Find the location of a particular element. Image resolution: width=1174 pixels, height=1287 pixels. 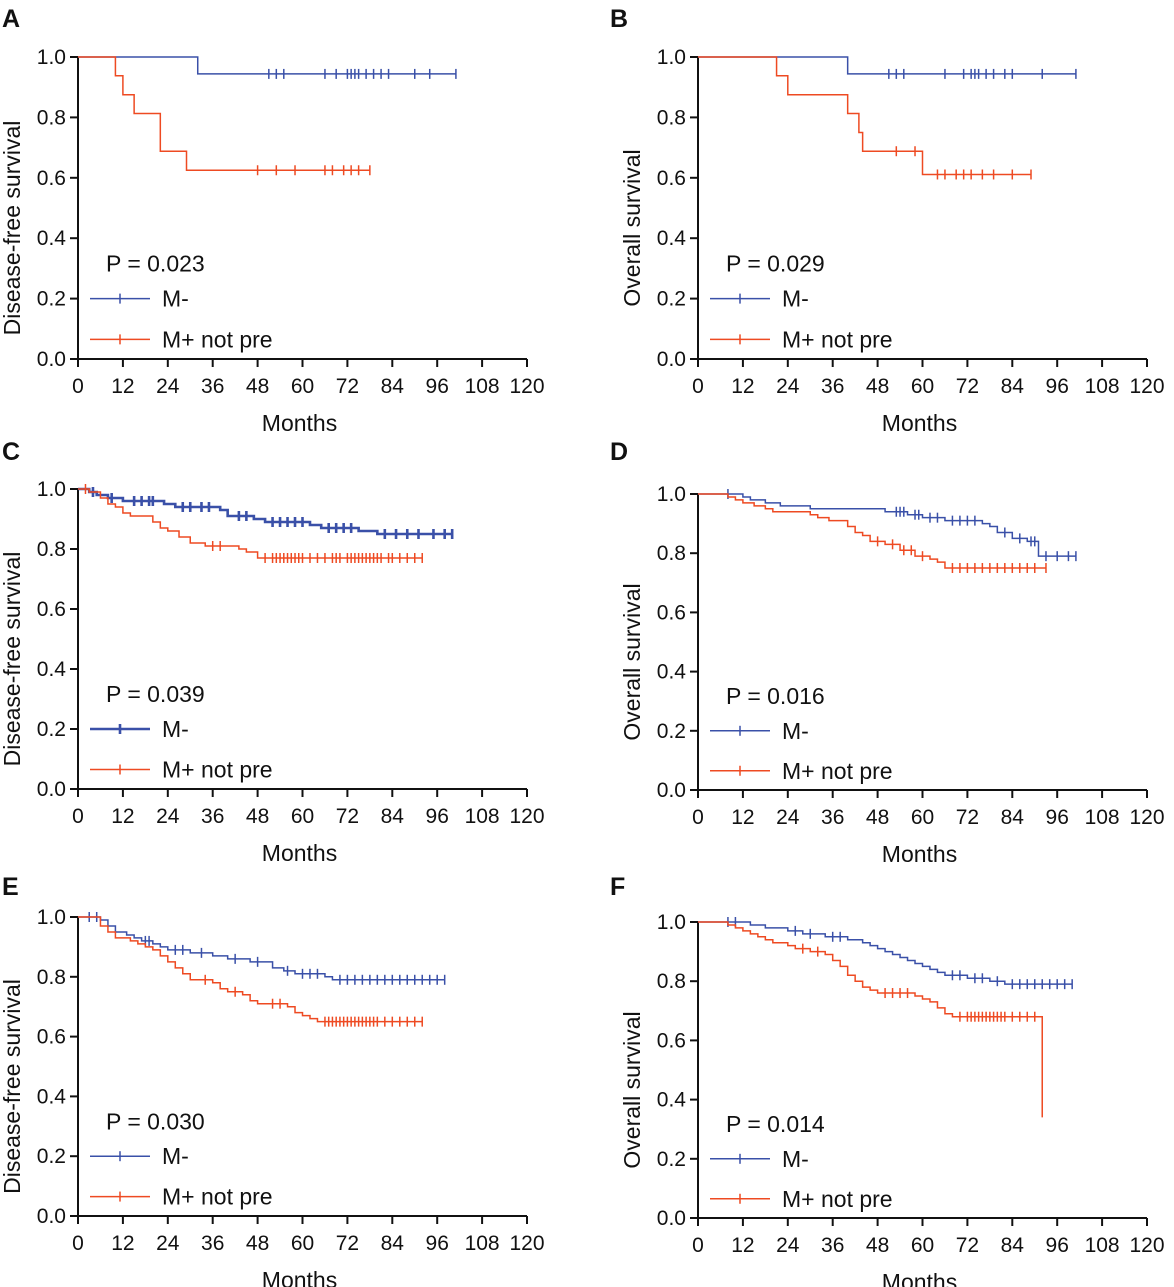

p-value: P = 0.039 is located at coordinates (155, 694).